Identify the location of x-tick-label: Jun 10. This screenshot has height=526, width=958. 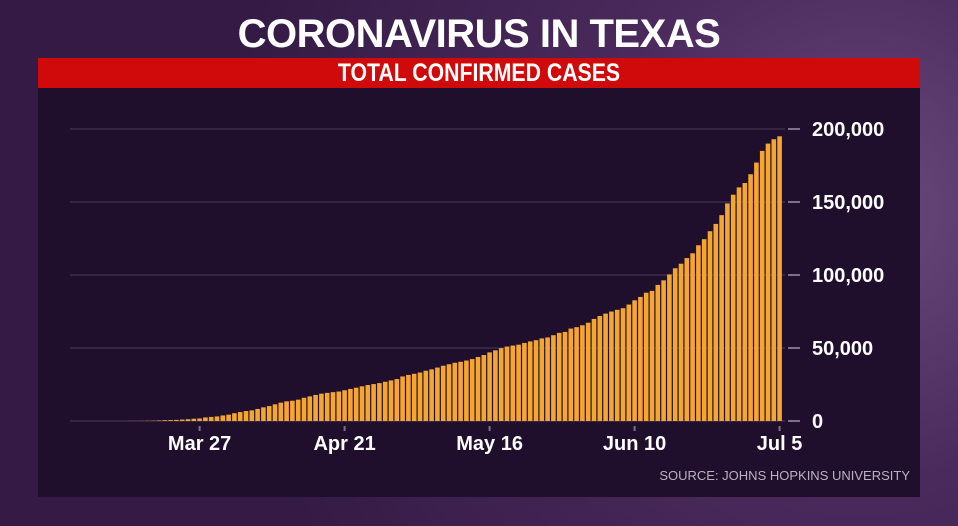
(634, 444).